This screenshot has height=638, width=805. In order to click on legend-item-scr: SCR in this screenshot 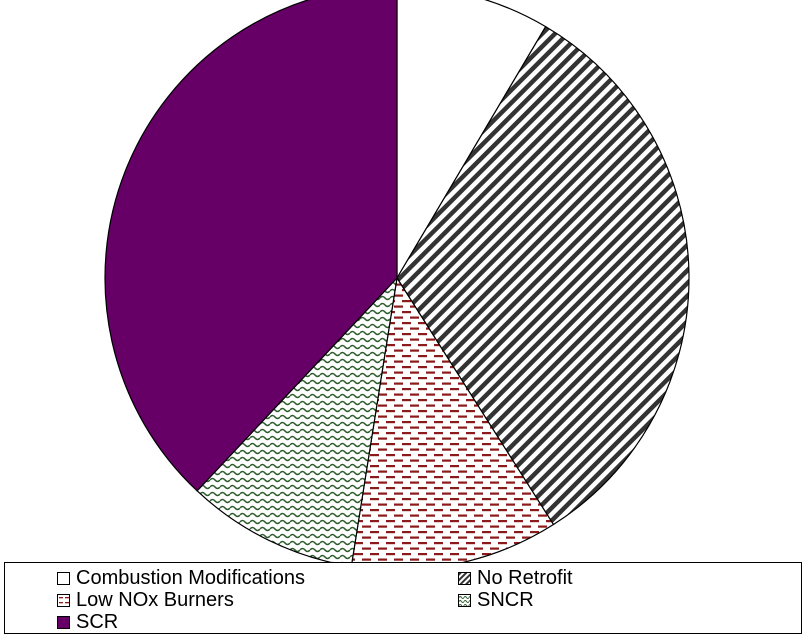, I will do `click(87, 622)`.